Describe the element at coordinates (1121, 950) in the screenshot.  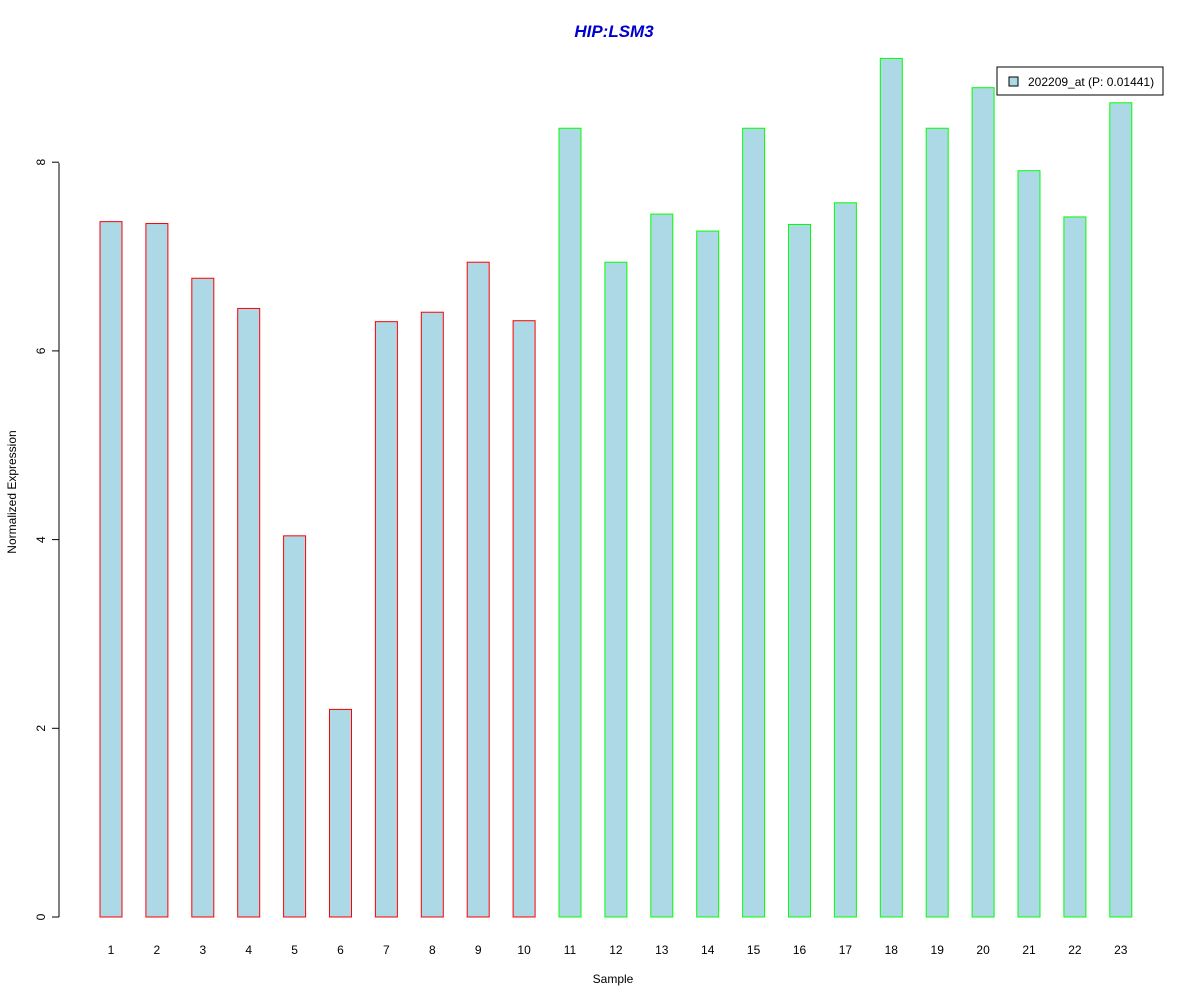
I see `x-tick-label: 23` at that location.